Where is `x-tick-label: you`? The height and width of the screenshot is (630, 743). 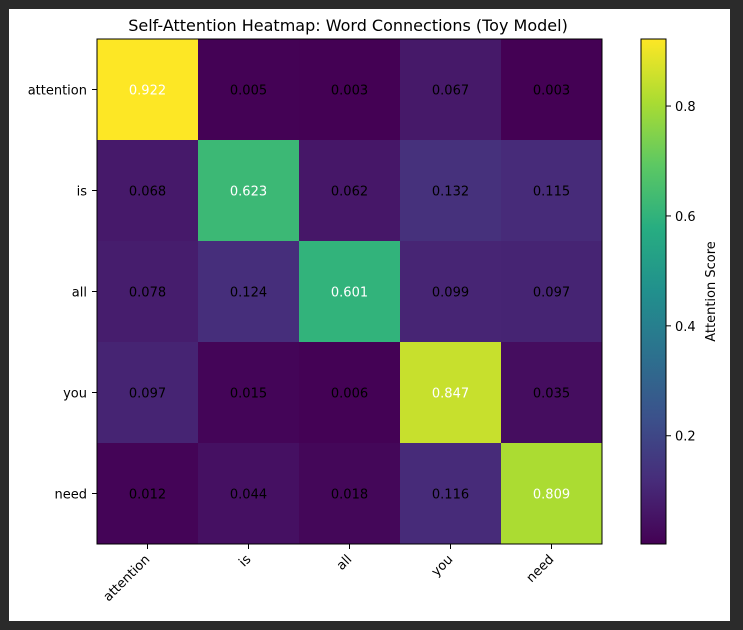 x-tick-label: you is located at coordinates (442, 565).